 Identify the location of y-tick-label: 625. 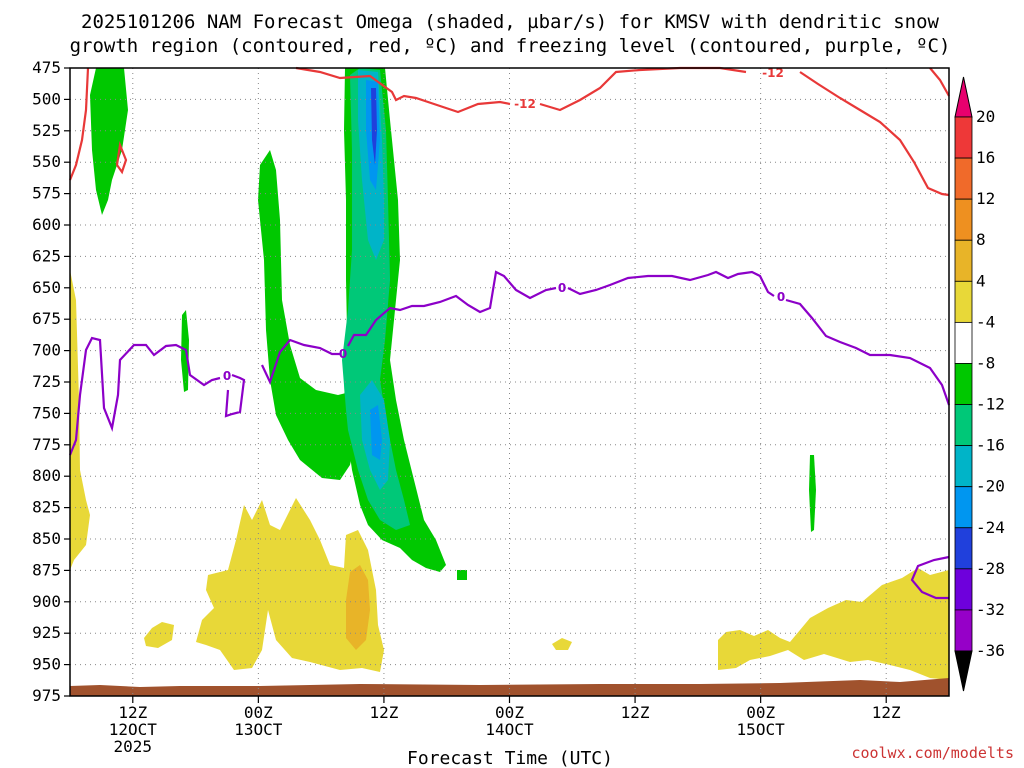
(46, 255).